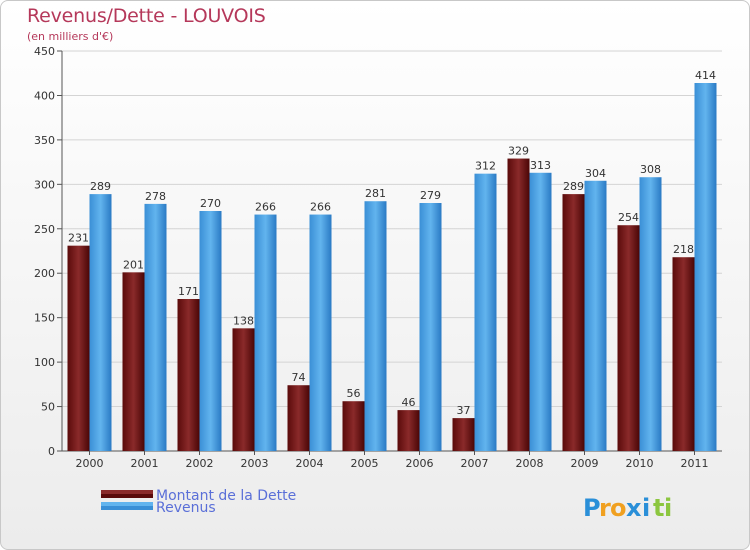 This screenshot has height=550, width=750. What do you see at coordinates (78, 238) in the screenshot?
I see `data-label: 231` at bounding box center [78, 238].